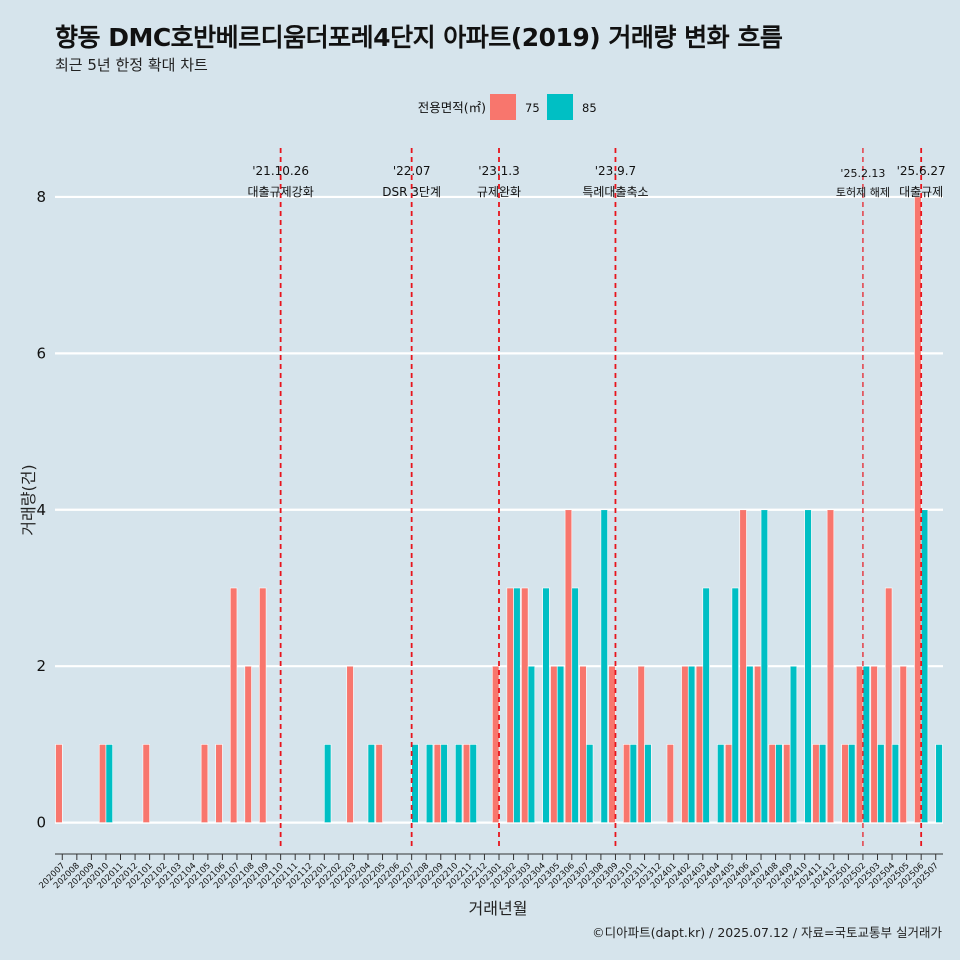 This screenshot has height=960, width=960. Describe the element at coordinates (41, 353) in the screenshot. I see `y-tick-label: 6` at that location.